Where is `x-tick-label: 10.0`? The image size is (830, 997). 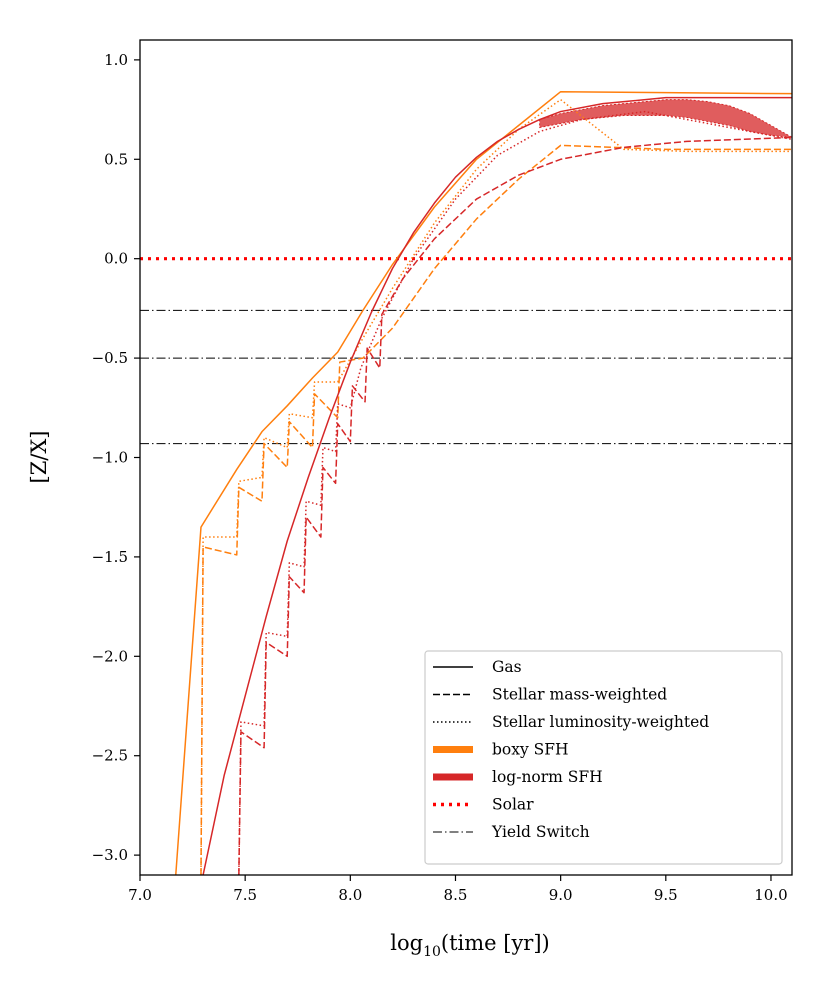 x-tick-label: 10.0 is located at coordinates (770, 895).